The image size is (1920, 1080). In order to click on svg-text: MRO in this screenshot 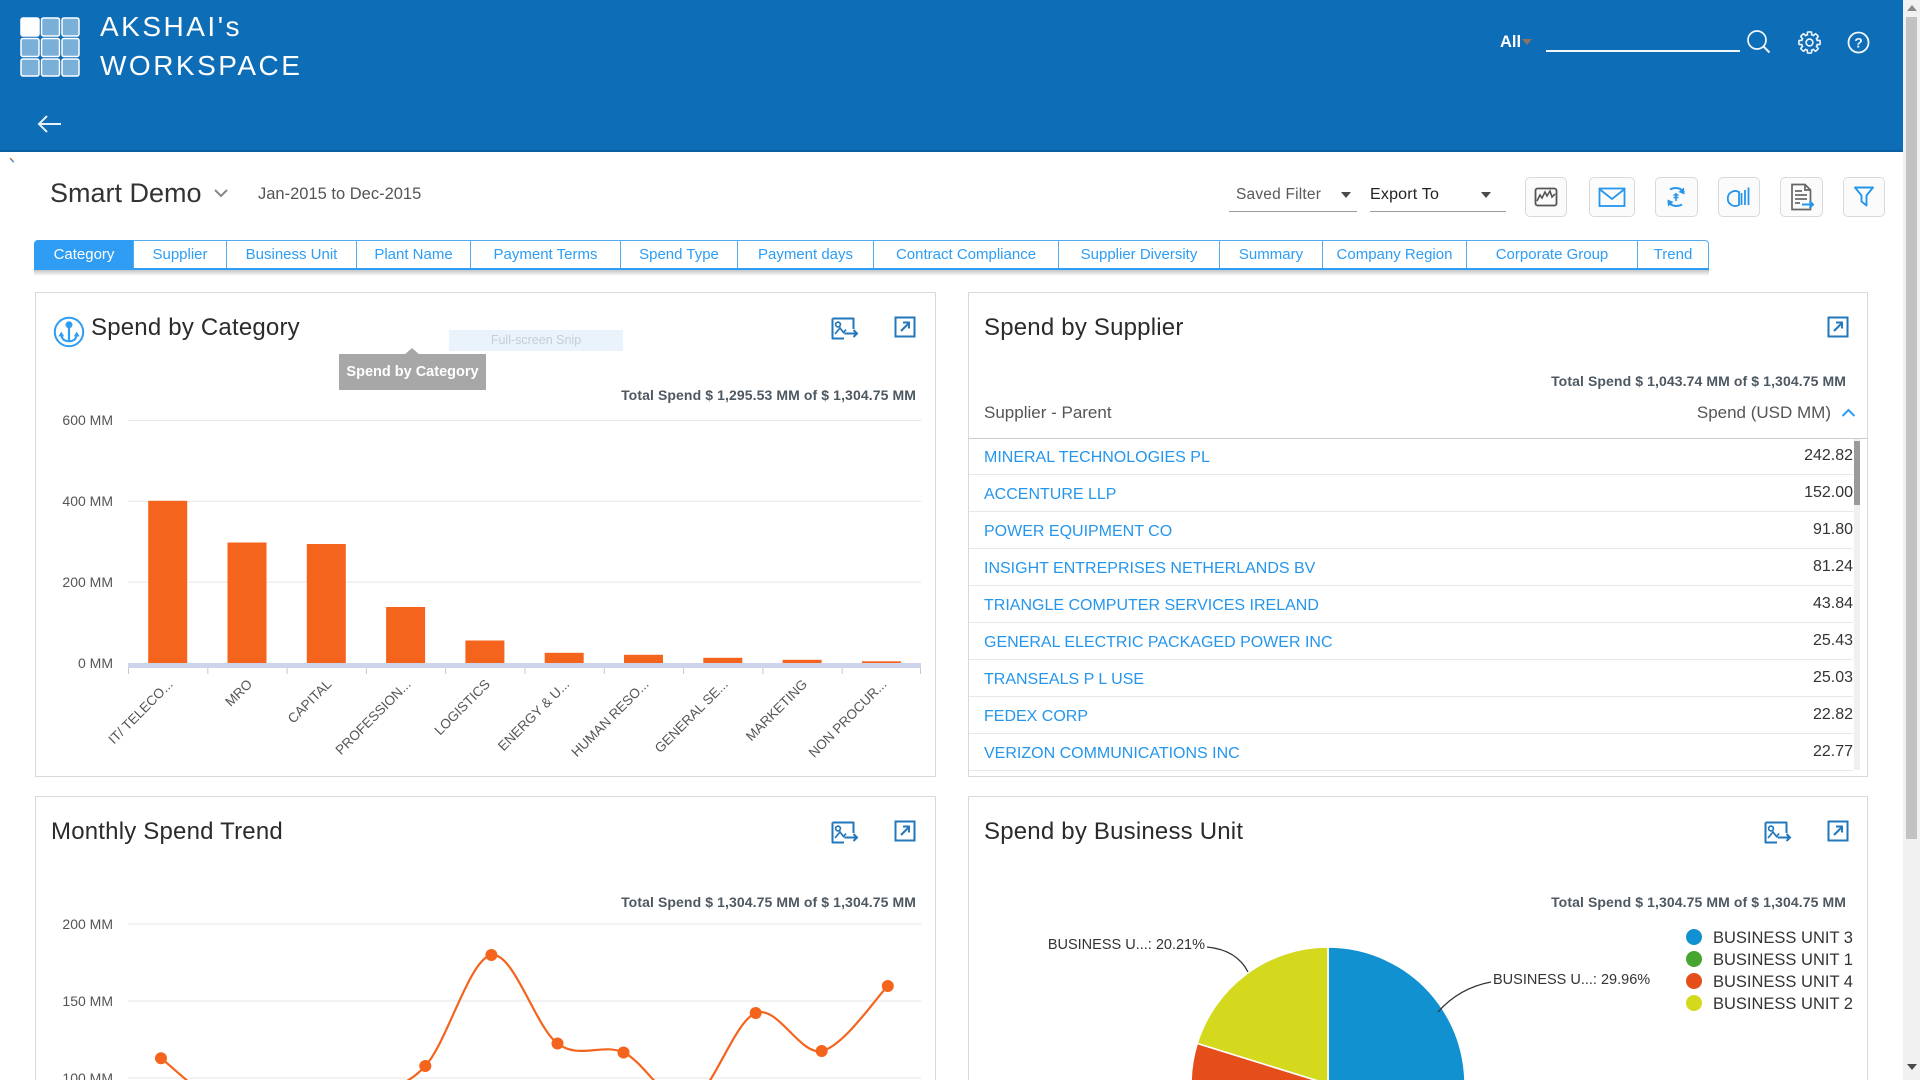, I will do `click(238, 693)`.